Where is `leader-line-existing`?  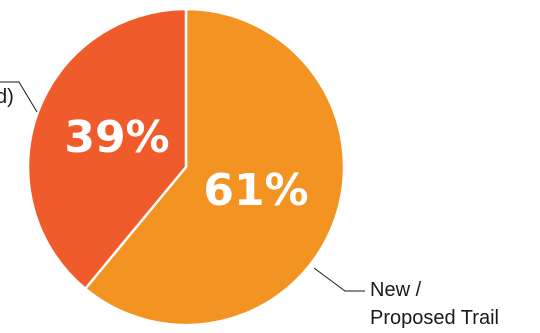
leader-line-existing is located at coordinates (19, 97).